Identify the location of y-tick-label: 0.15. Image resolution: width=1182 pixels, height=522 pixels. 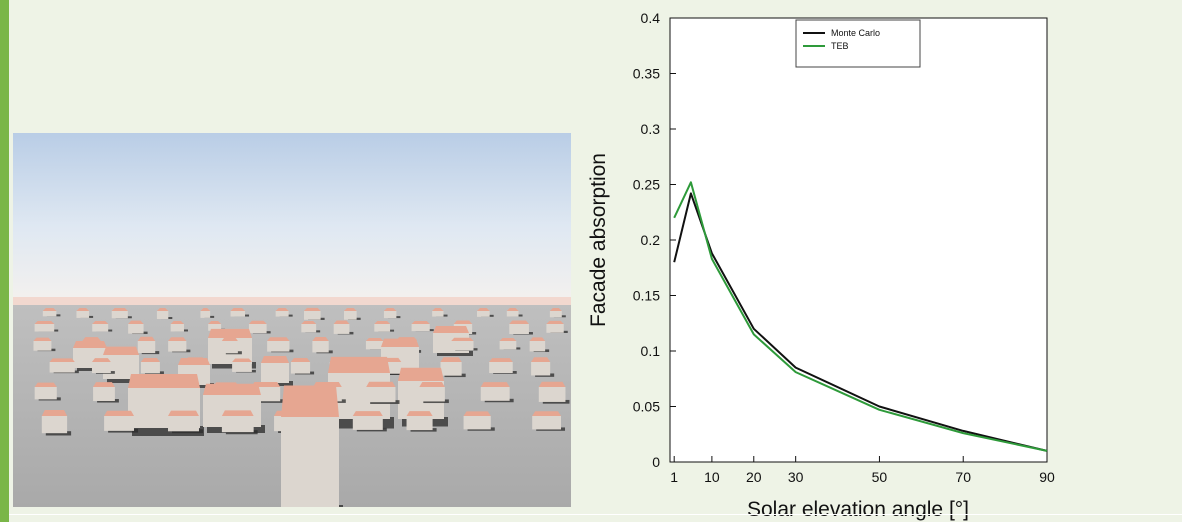
(646, 296).